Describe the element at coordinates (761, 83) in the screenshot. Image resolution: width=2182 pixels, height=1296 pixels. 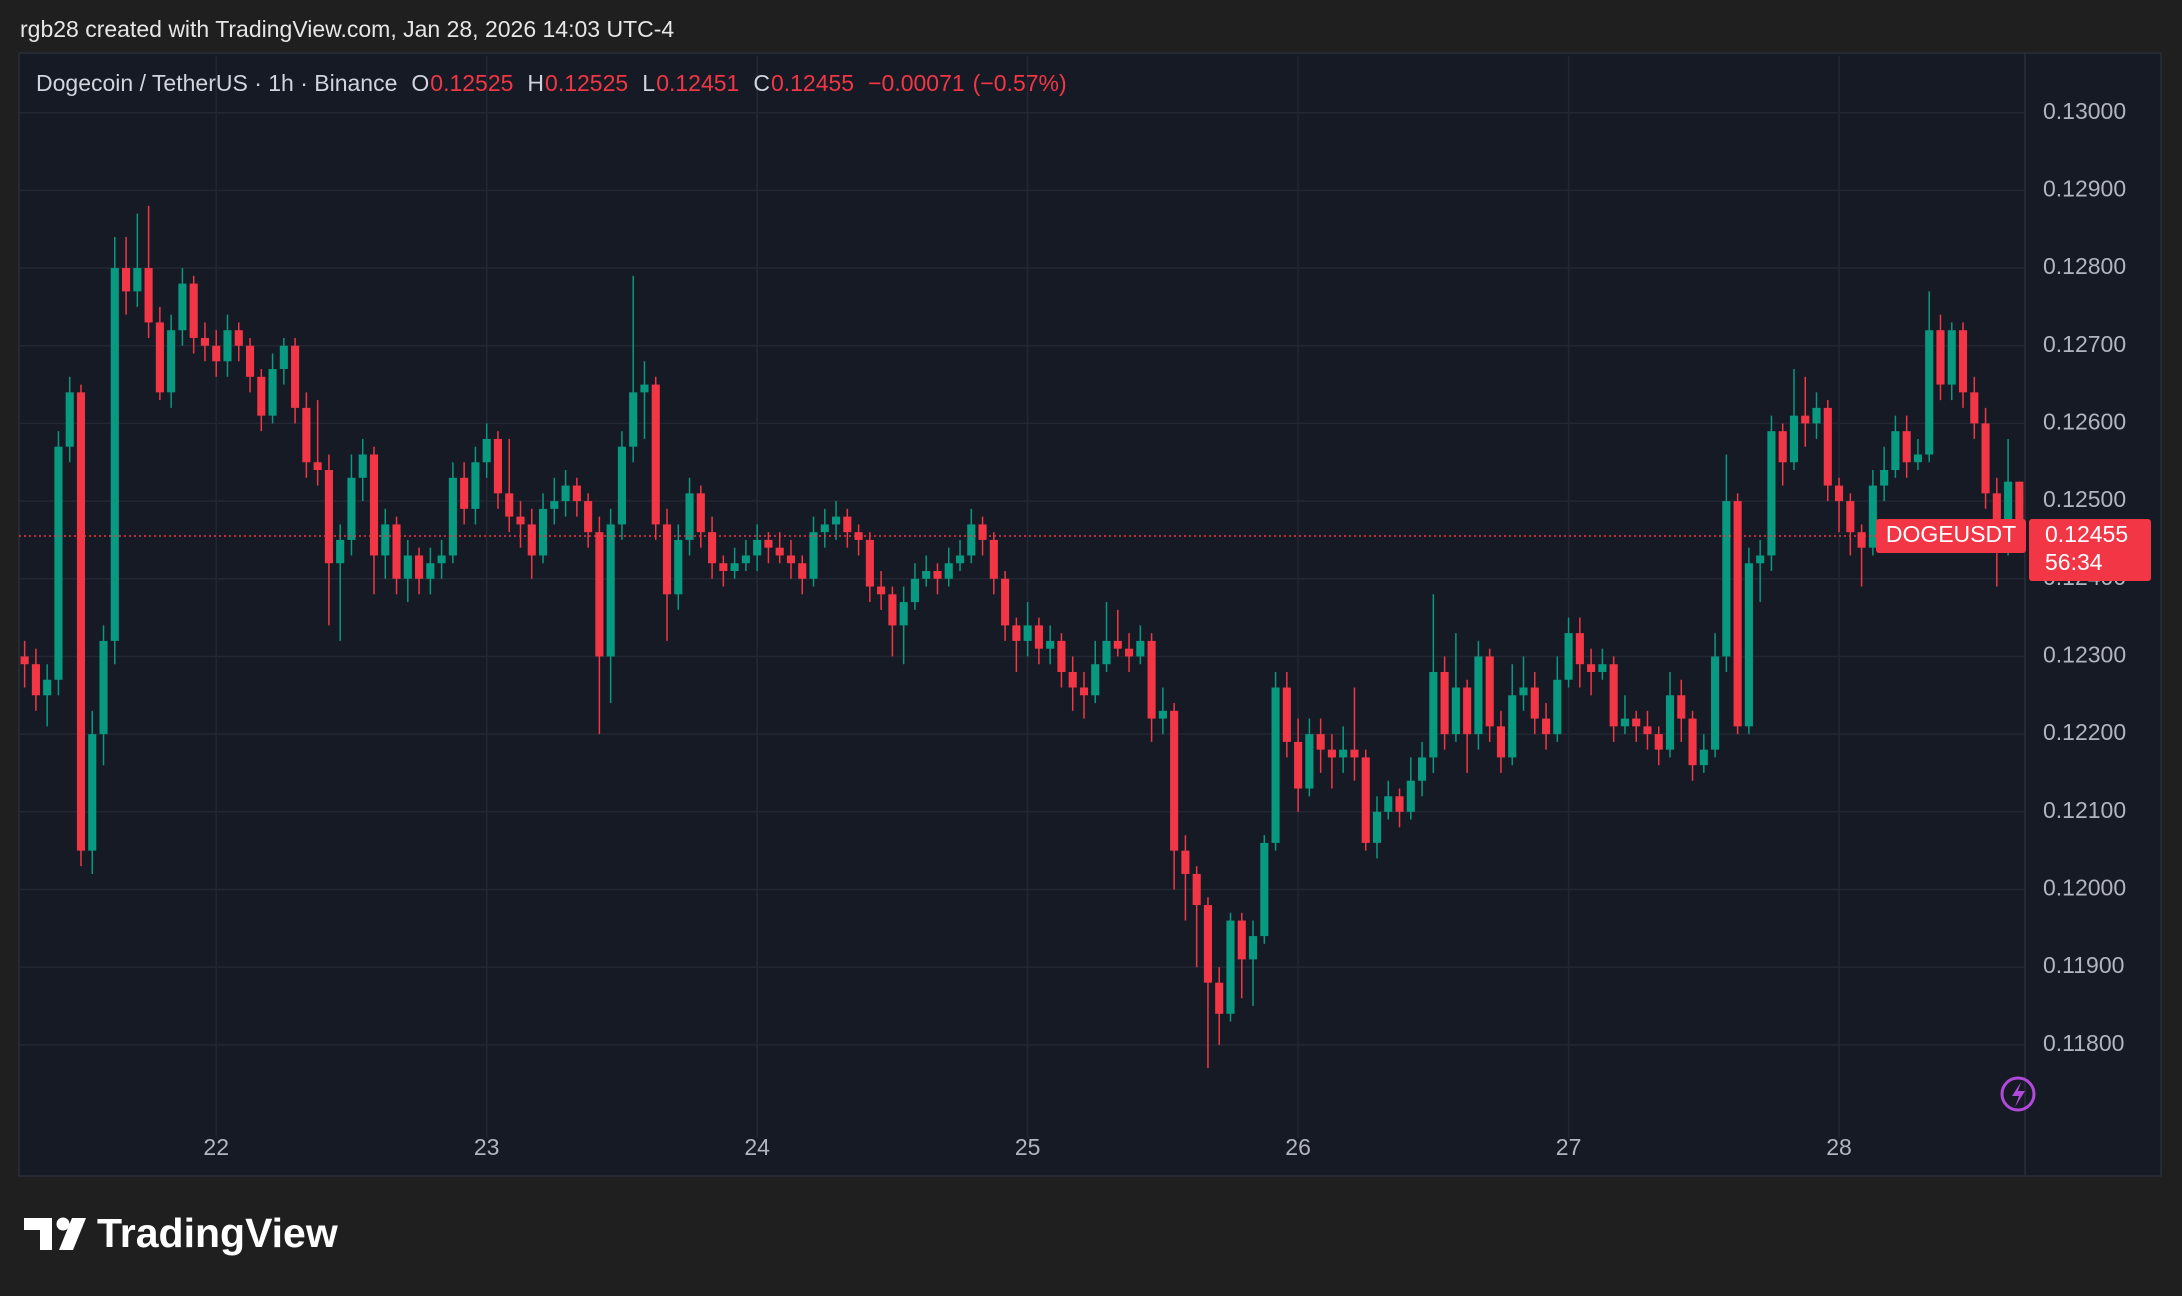
I see `ohlc-key: C` at that location.